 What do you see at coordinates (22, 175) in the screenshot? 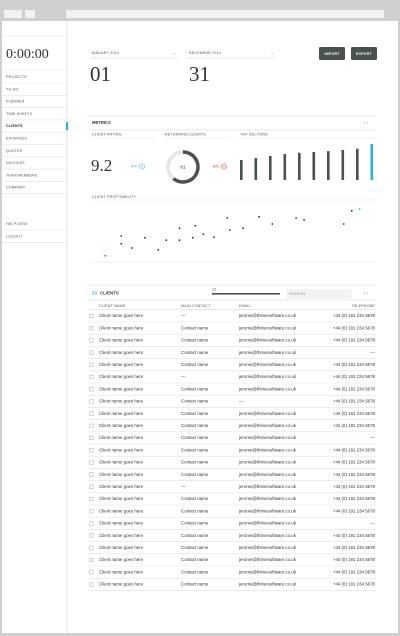
I see `menu-item: TEAM MEMBERS` at bounding box center [22, 175].